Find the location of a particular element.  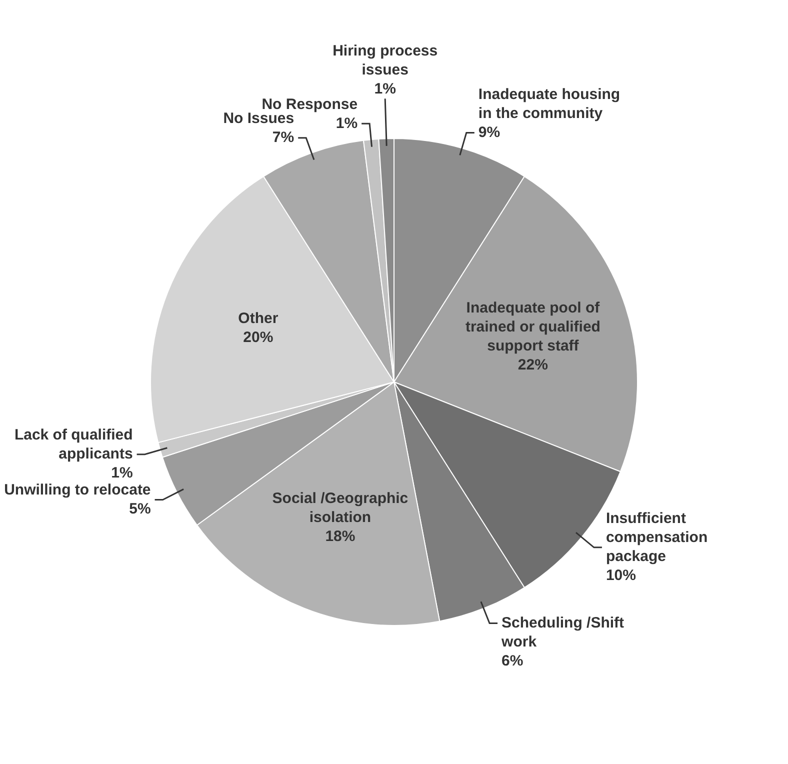

slice-label: Scheduling /Shift work is located at coordinates (562, 632).